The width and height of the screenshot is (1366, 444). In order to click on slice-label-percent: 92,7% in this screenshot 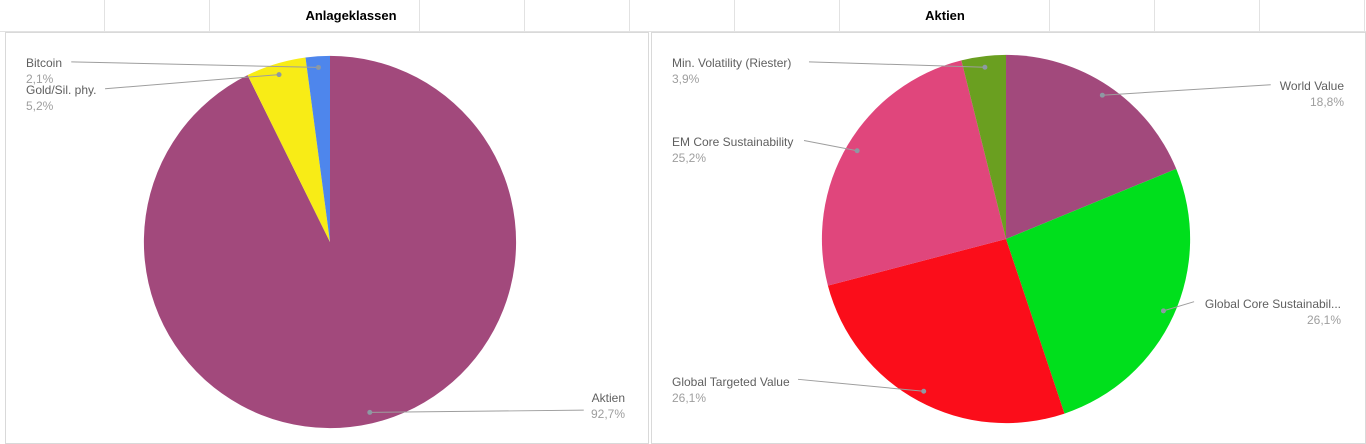, I will do `click(607, 414)`.